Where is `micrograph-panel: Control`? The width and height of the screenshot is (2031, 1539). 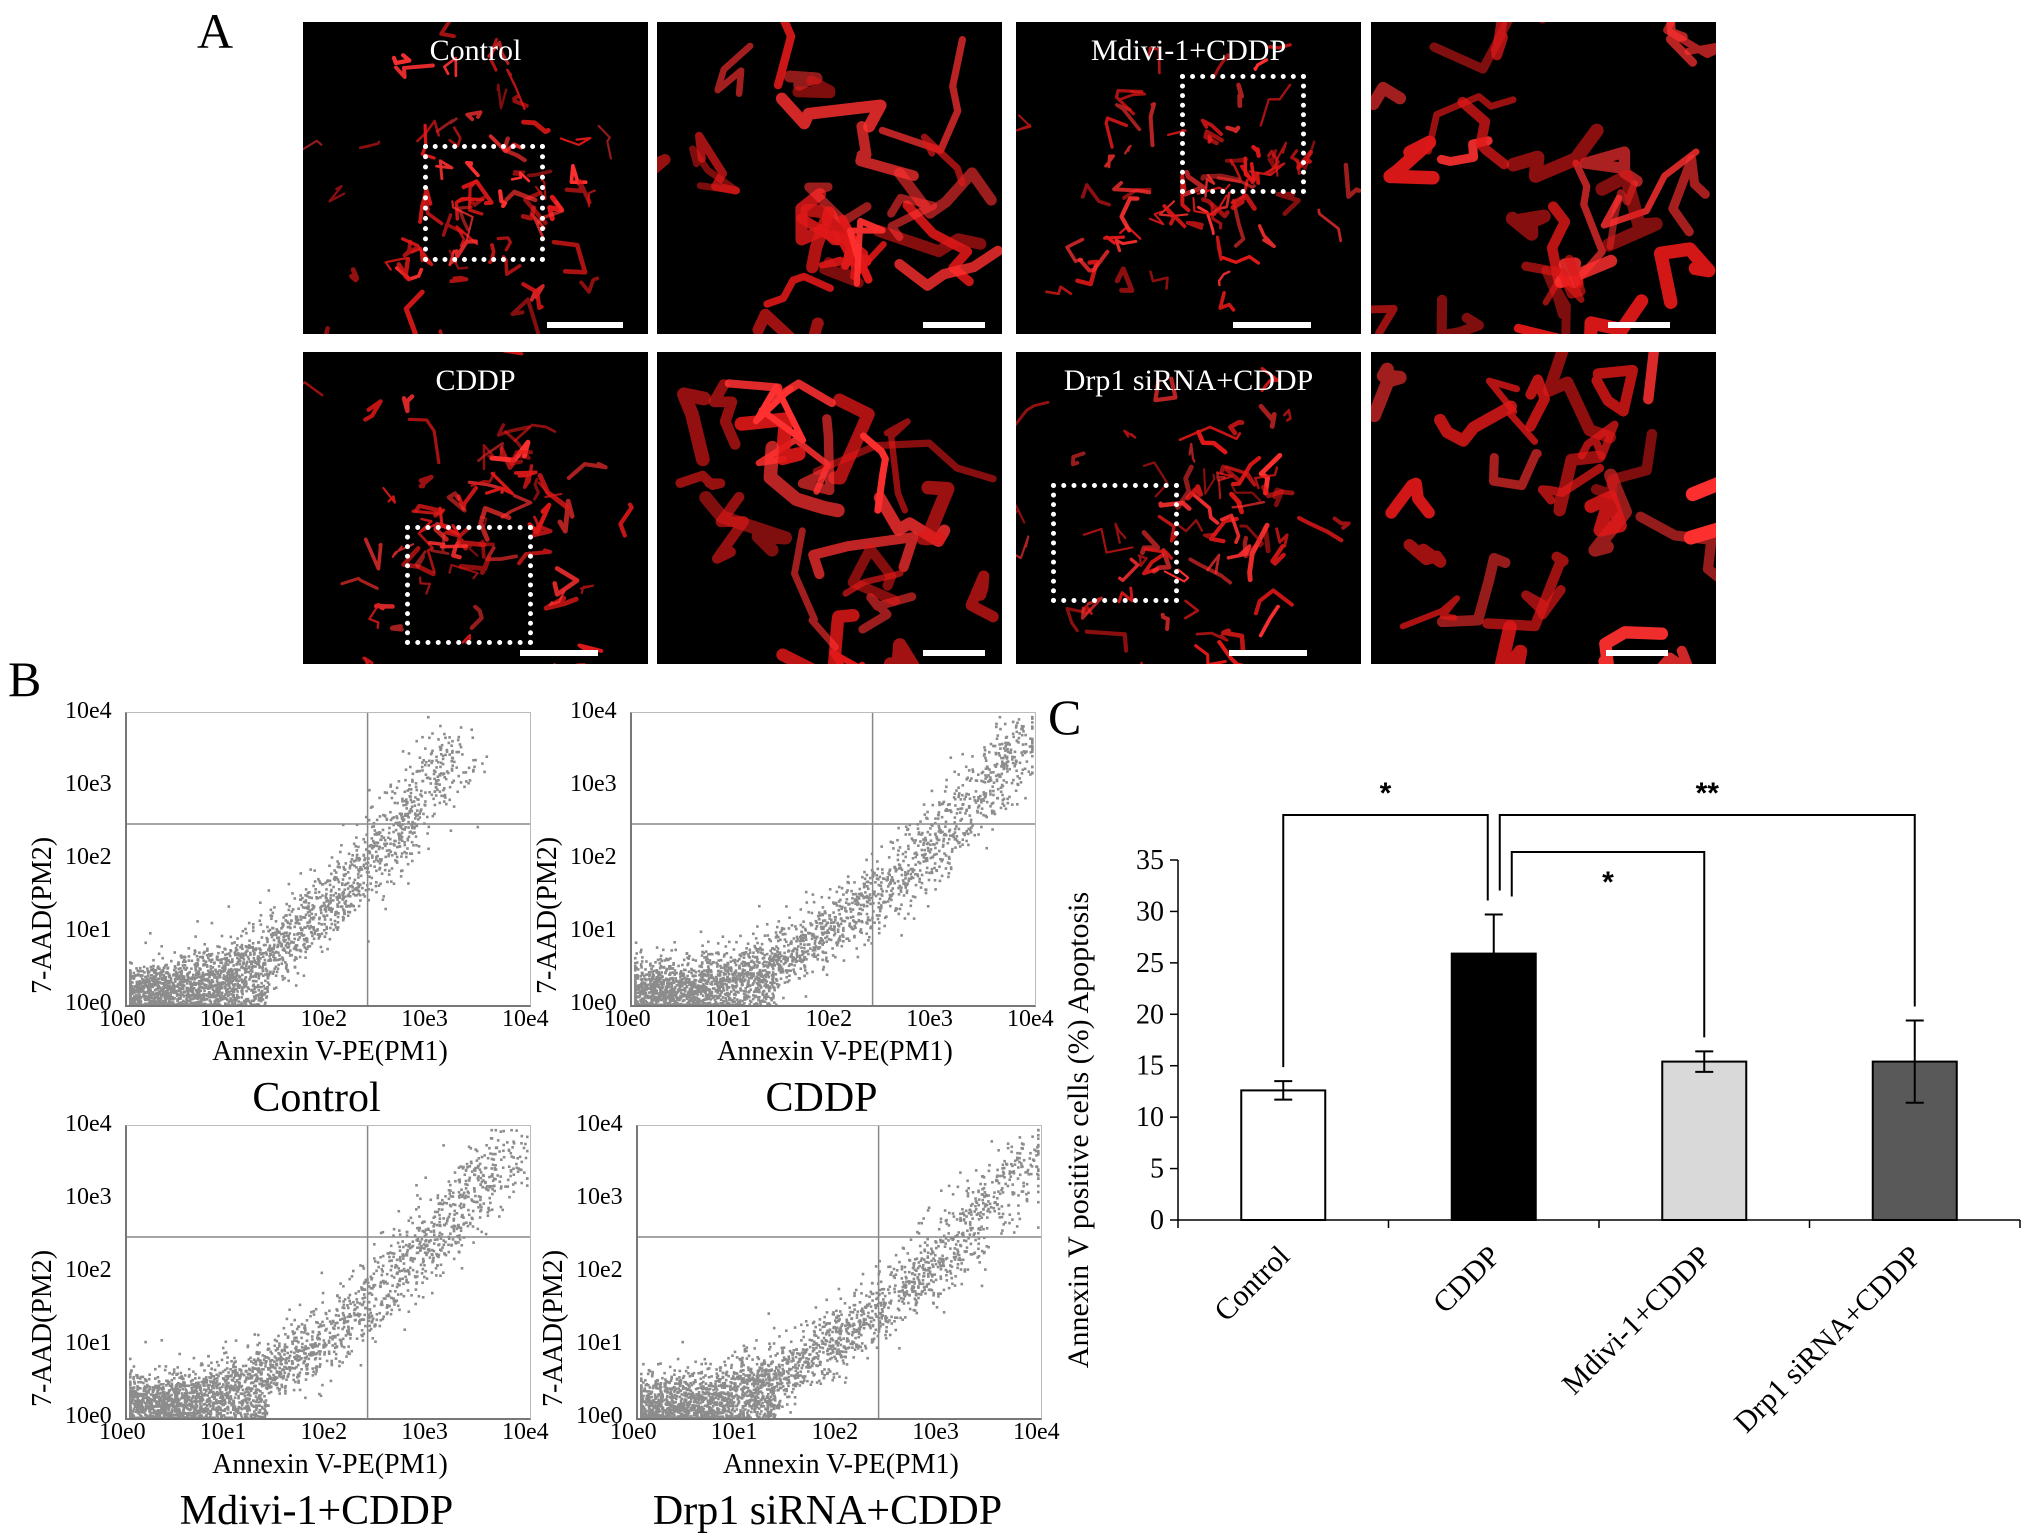
micrograph-panel: Control is located at coordinates (475, 178).